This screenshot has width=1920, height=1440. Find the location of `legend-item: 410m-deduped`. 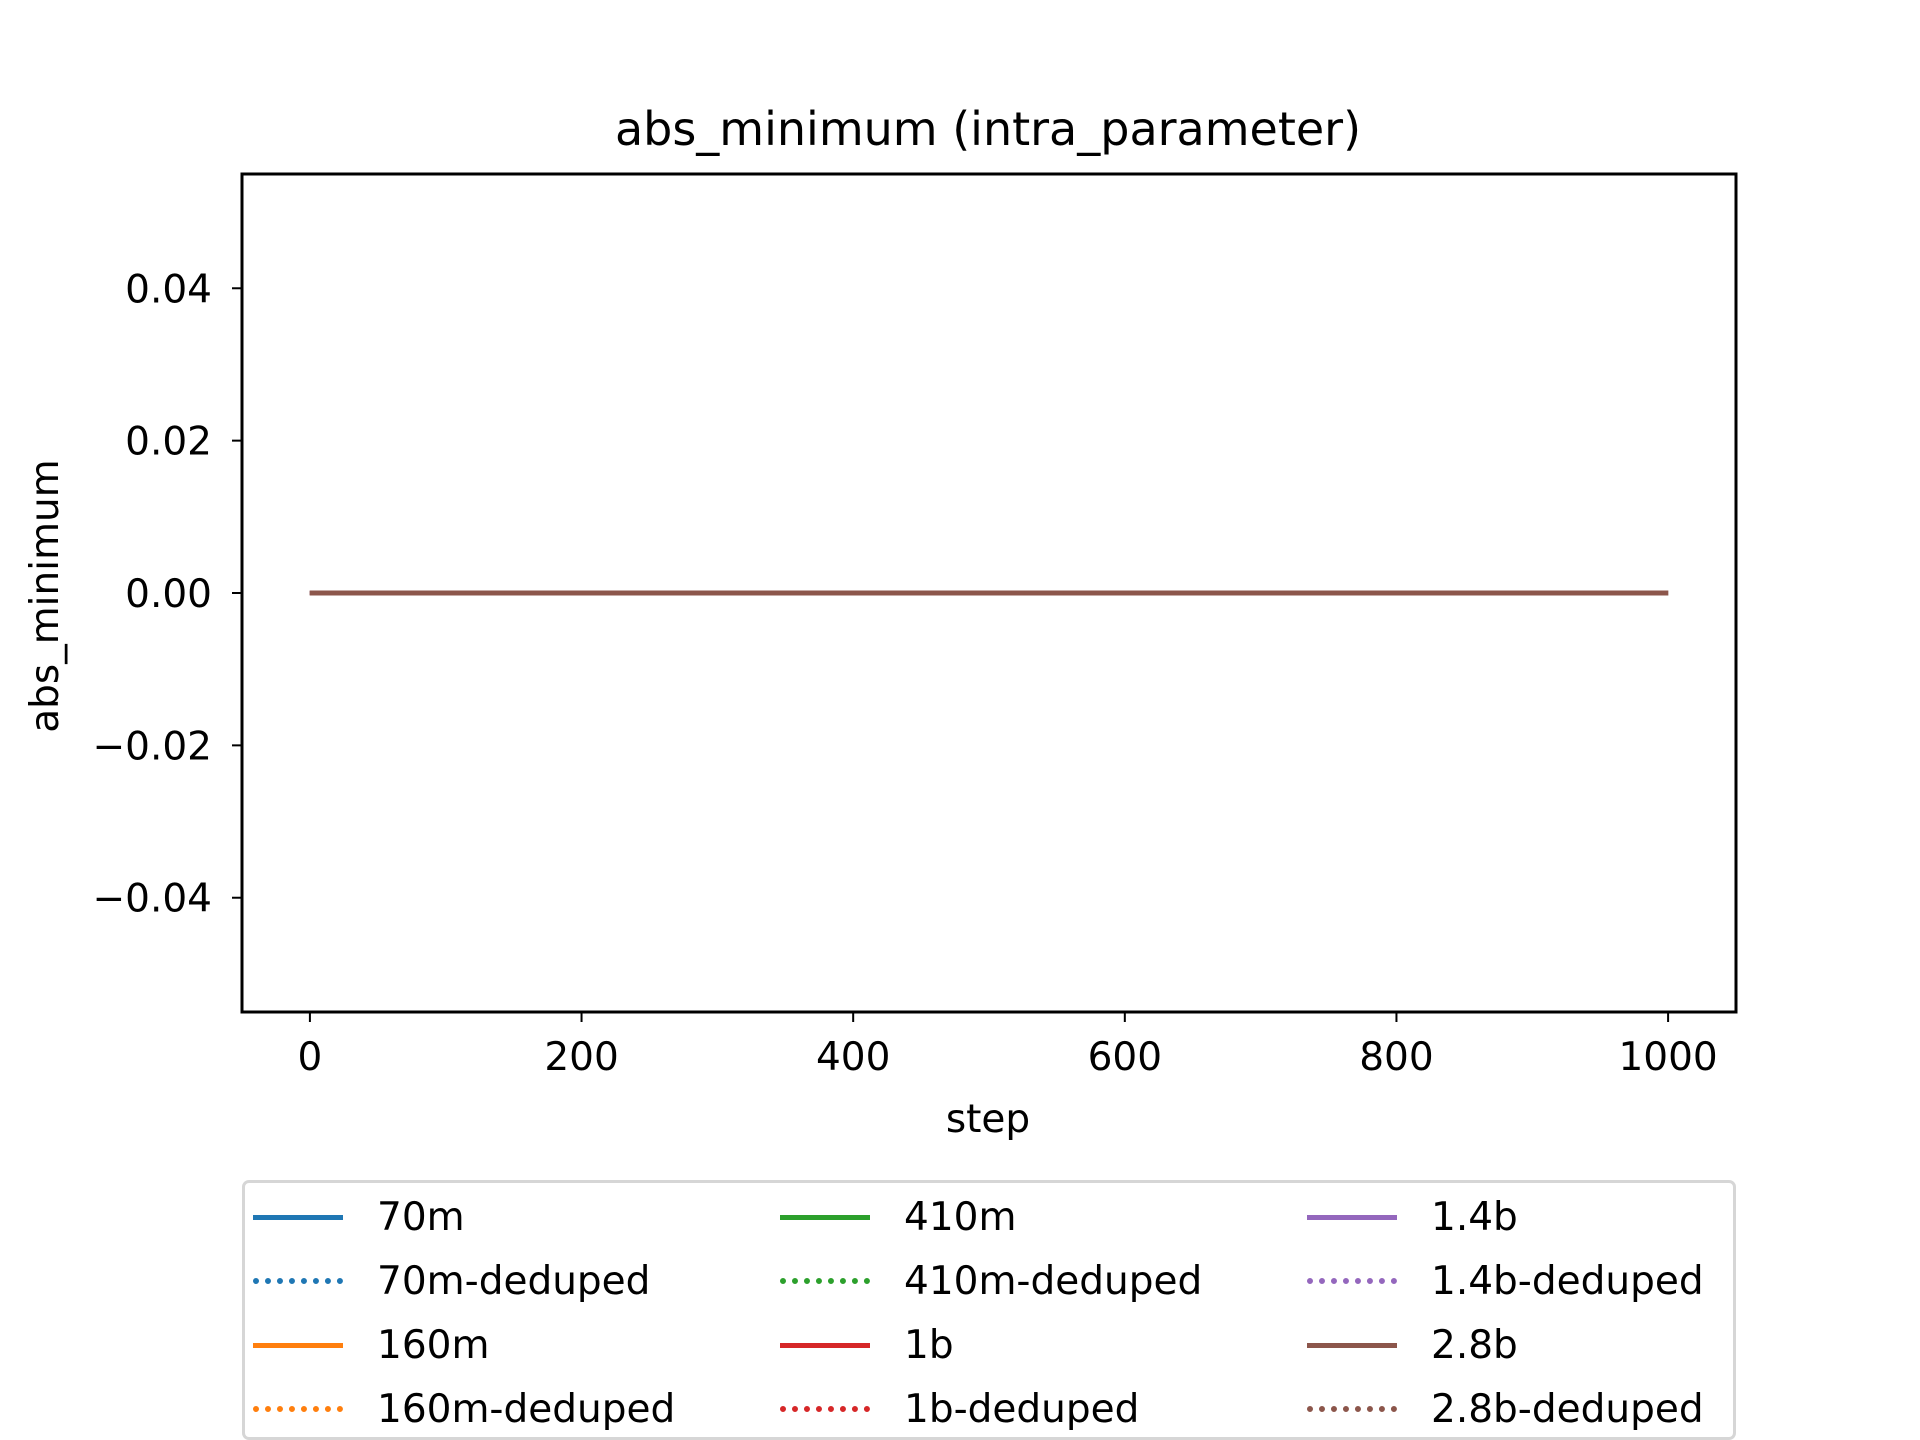

legend-item: 410m-deduped is located at coordinates (991, 1281).